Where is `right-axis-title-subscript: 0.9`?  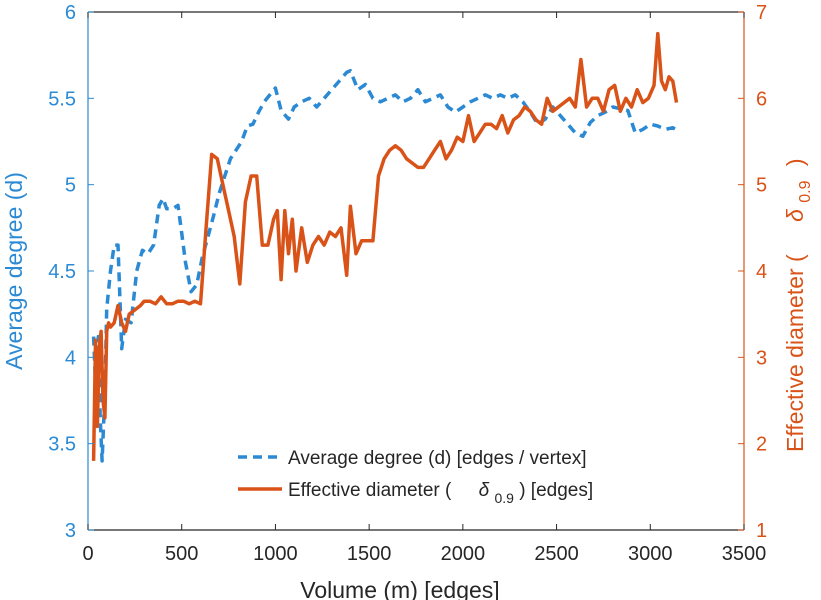 right-axis-title-subscript: 0.9 is located at coordinates (805, 191).